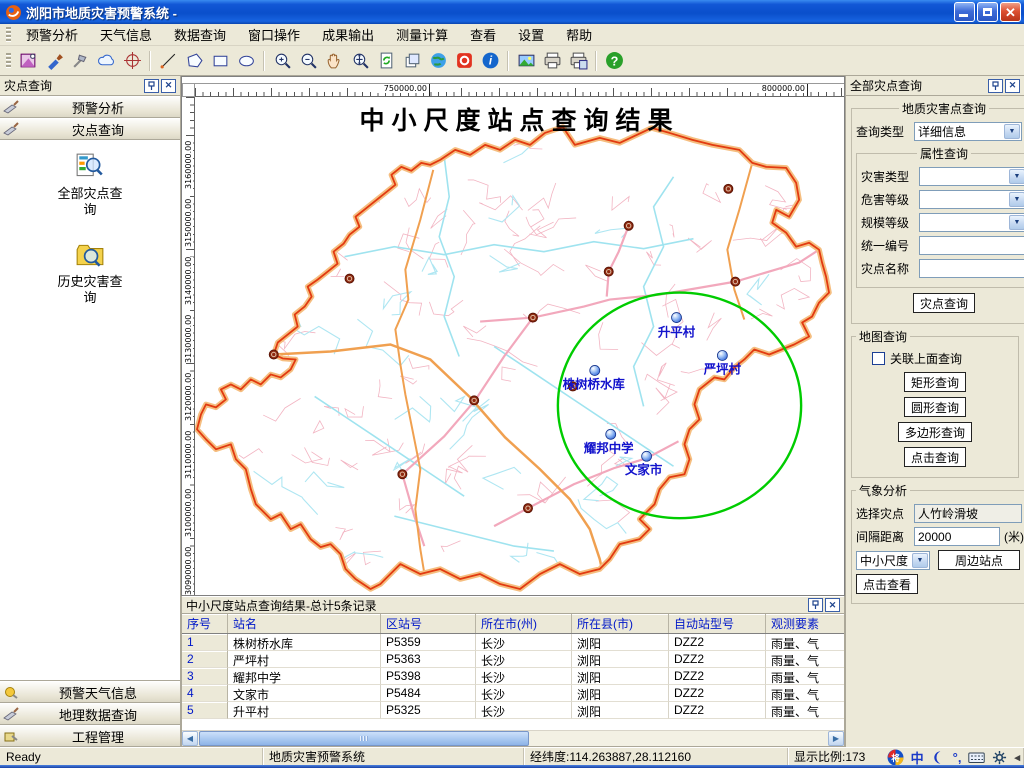 The width and height of the screenshot is (1024, 768). I want to click on scroll-left-button: ◀, so click(190, 738).